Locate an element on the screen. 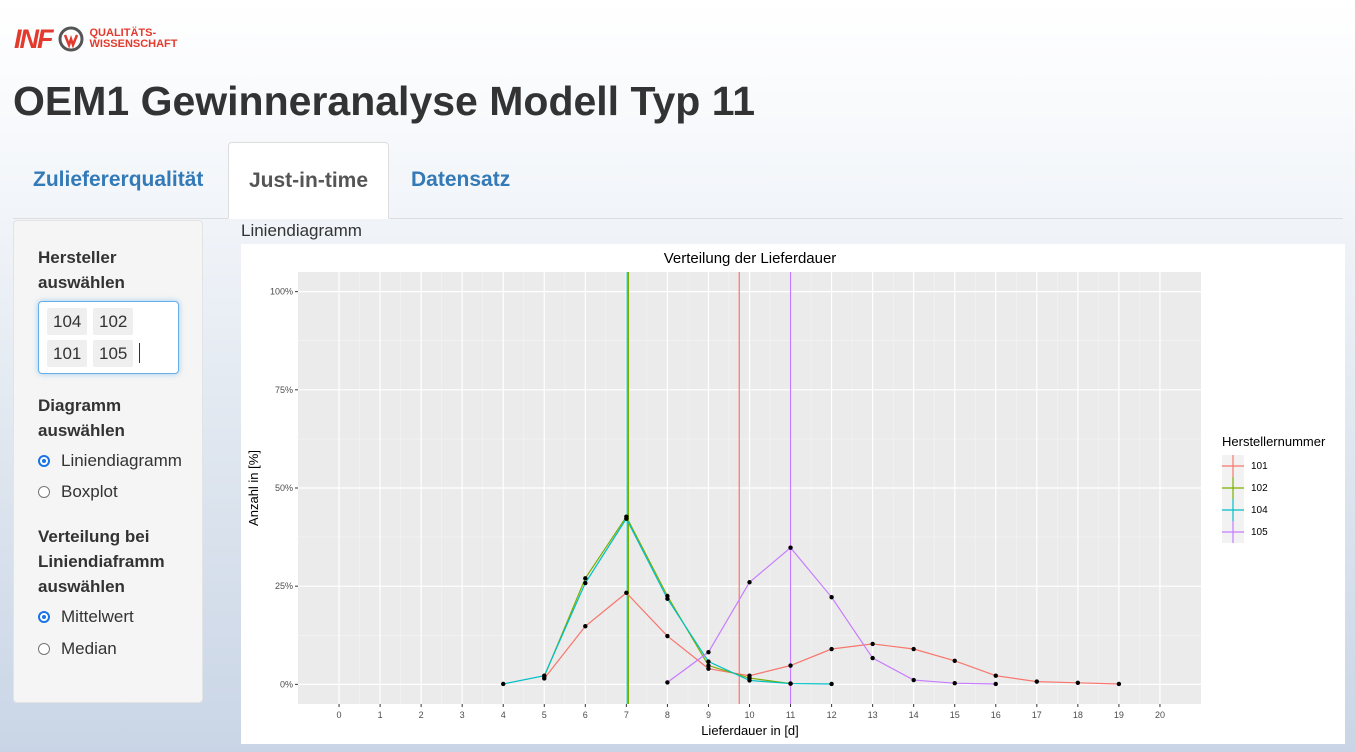 Image resolution: width=1355 pixels, height=752 pixels. radio-mittelwert: Mittelwert is located at coordinates (86, 617).